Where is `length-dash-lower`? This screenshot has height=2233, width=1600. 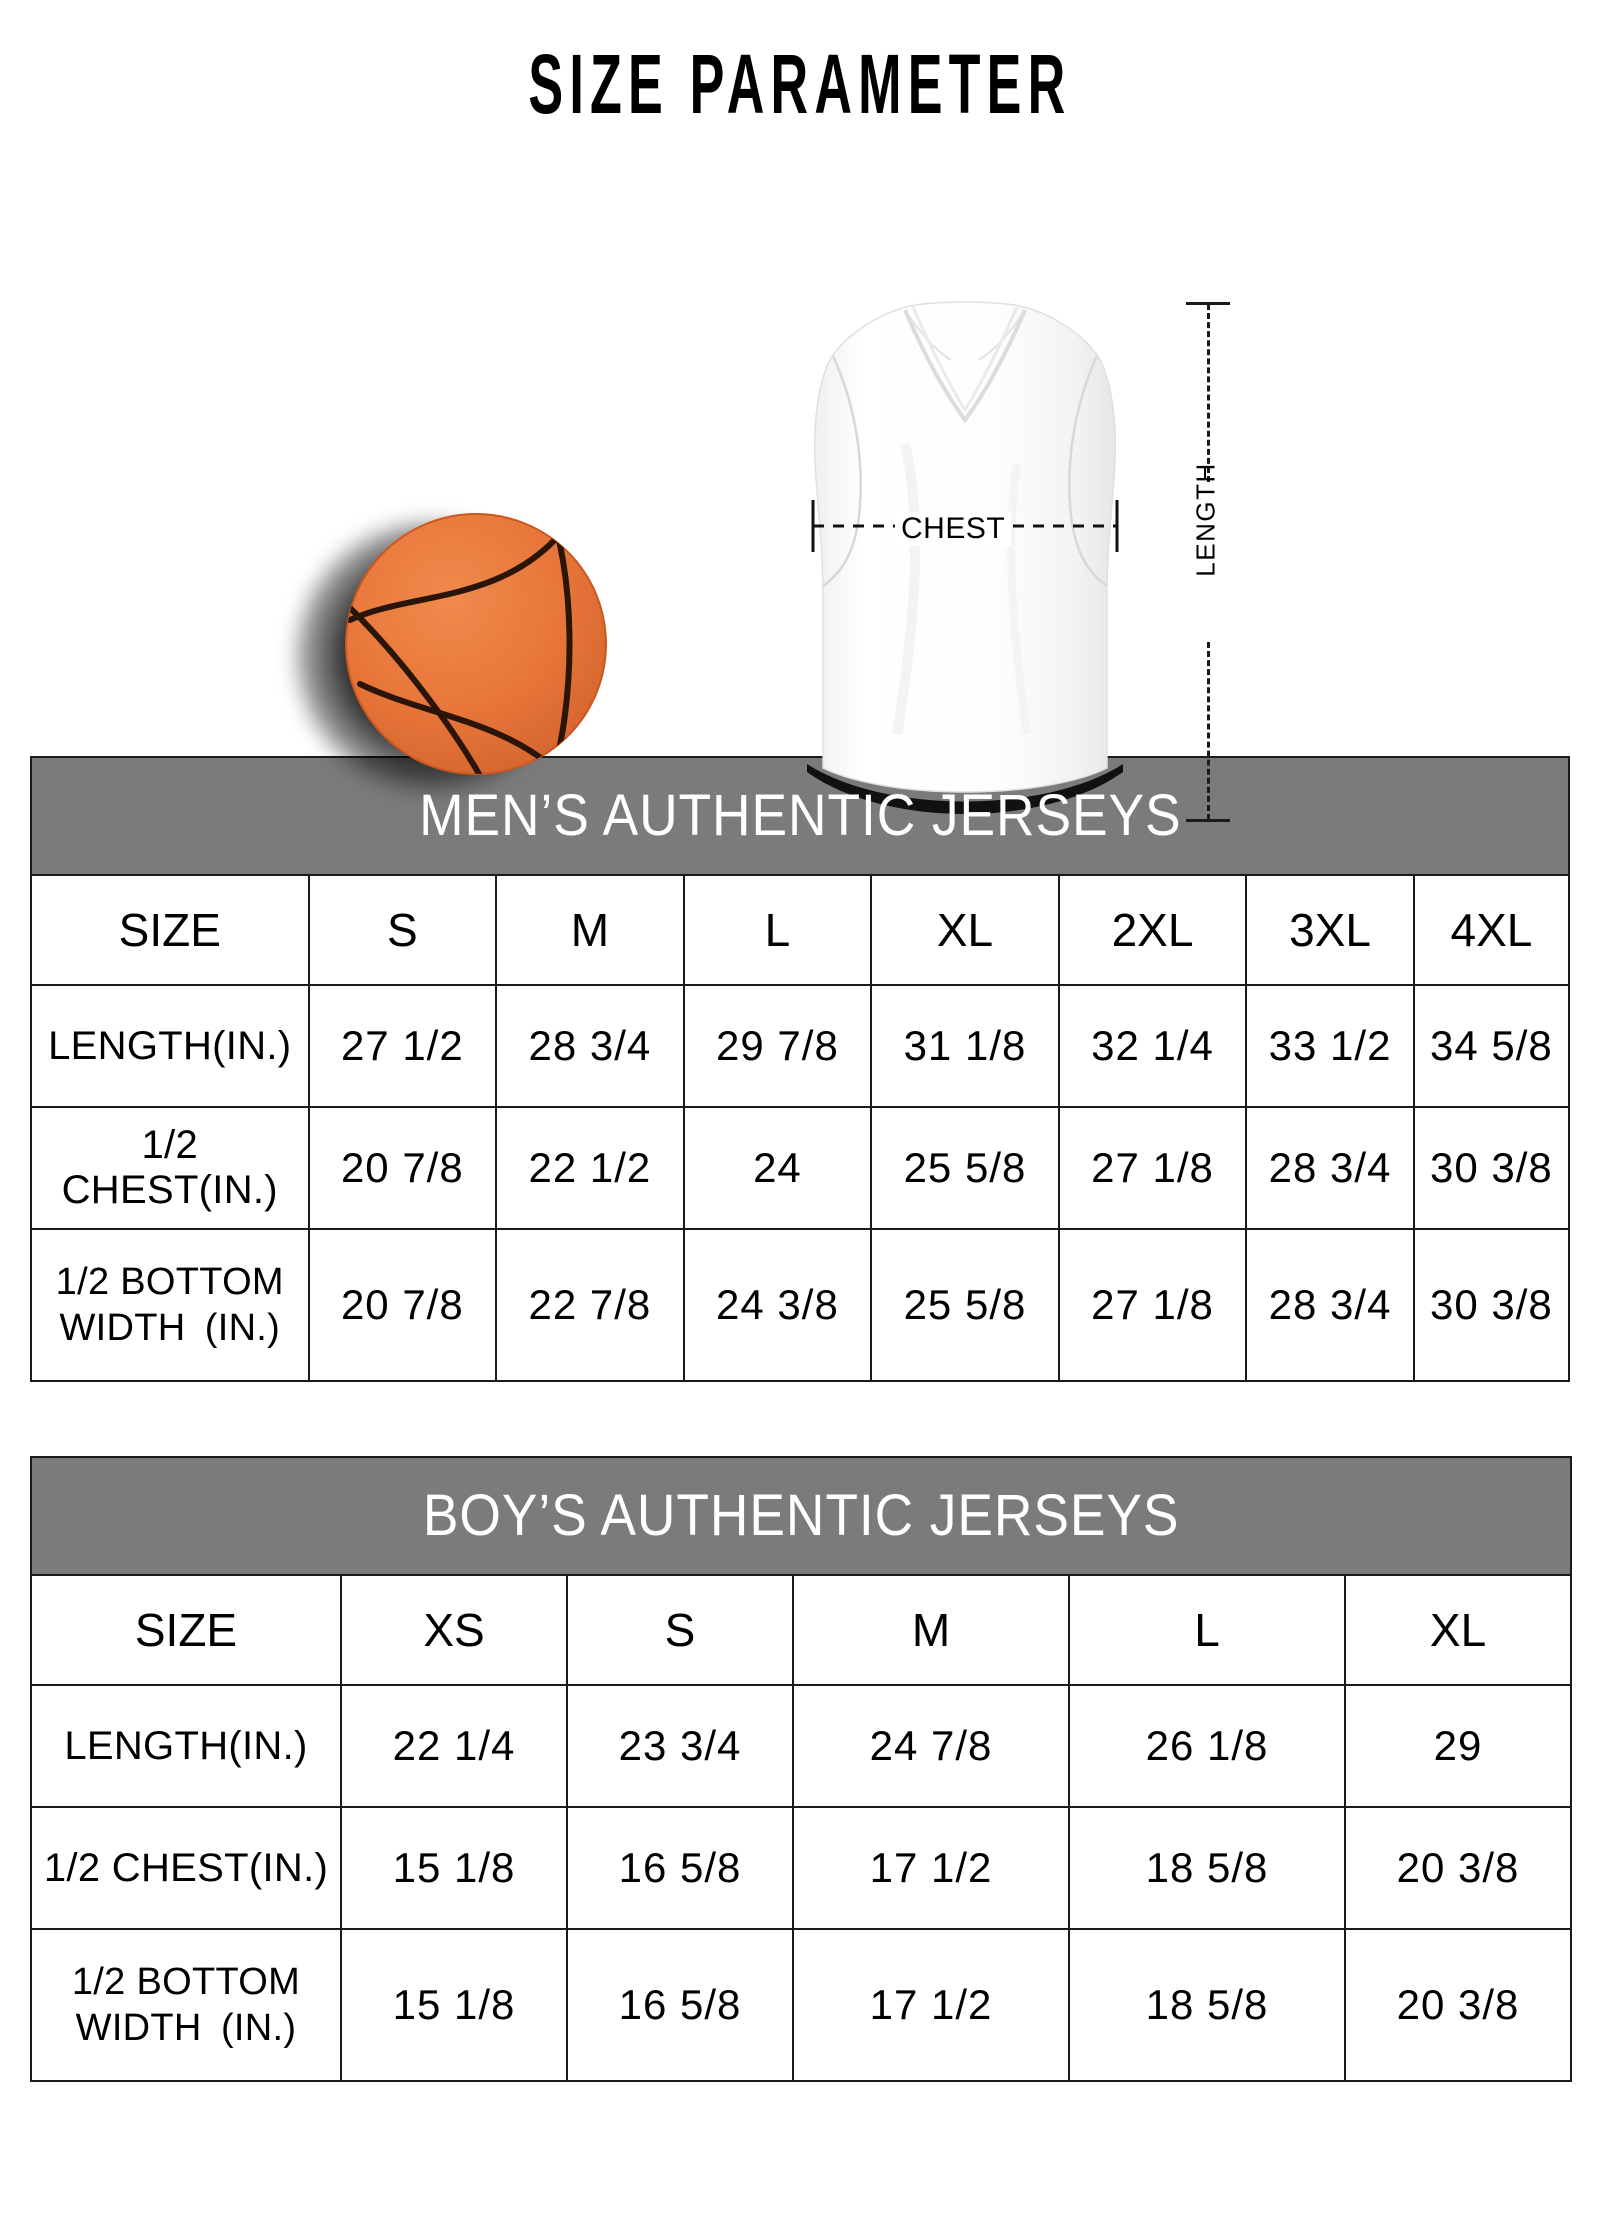
length-dash-lower is located at coordinates (1208, 731).